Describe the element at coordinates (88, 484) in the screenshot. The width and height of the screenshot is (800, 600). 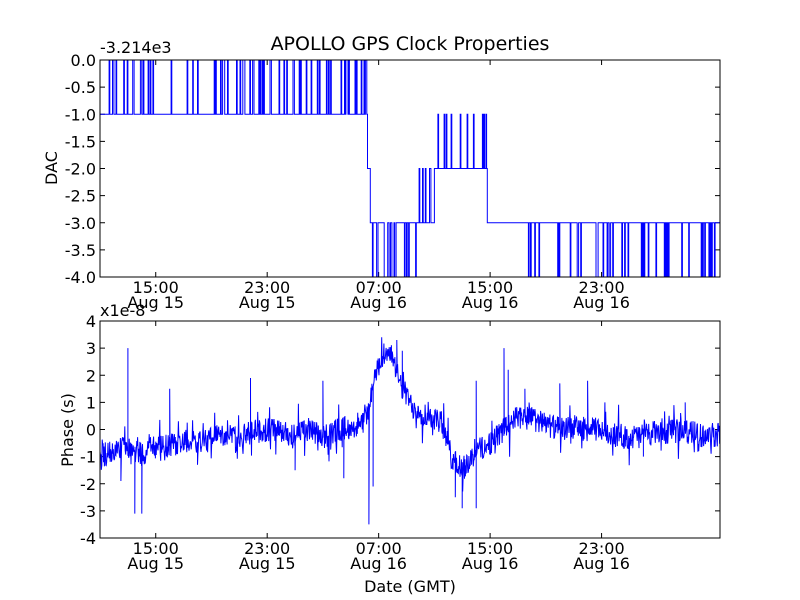
I see `phase-ytick-label: -2` at that location.